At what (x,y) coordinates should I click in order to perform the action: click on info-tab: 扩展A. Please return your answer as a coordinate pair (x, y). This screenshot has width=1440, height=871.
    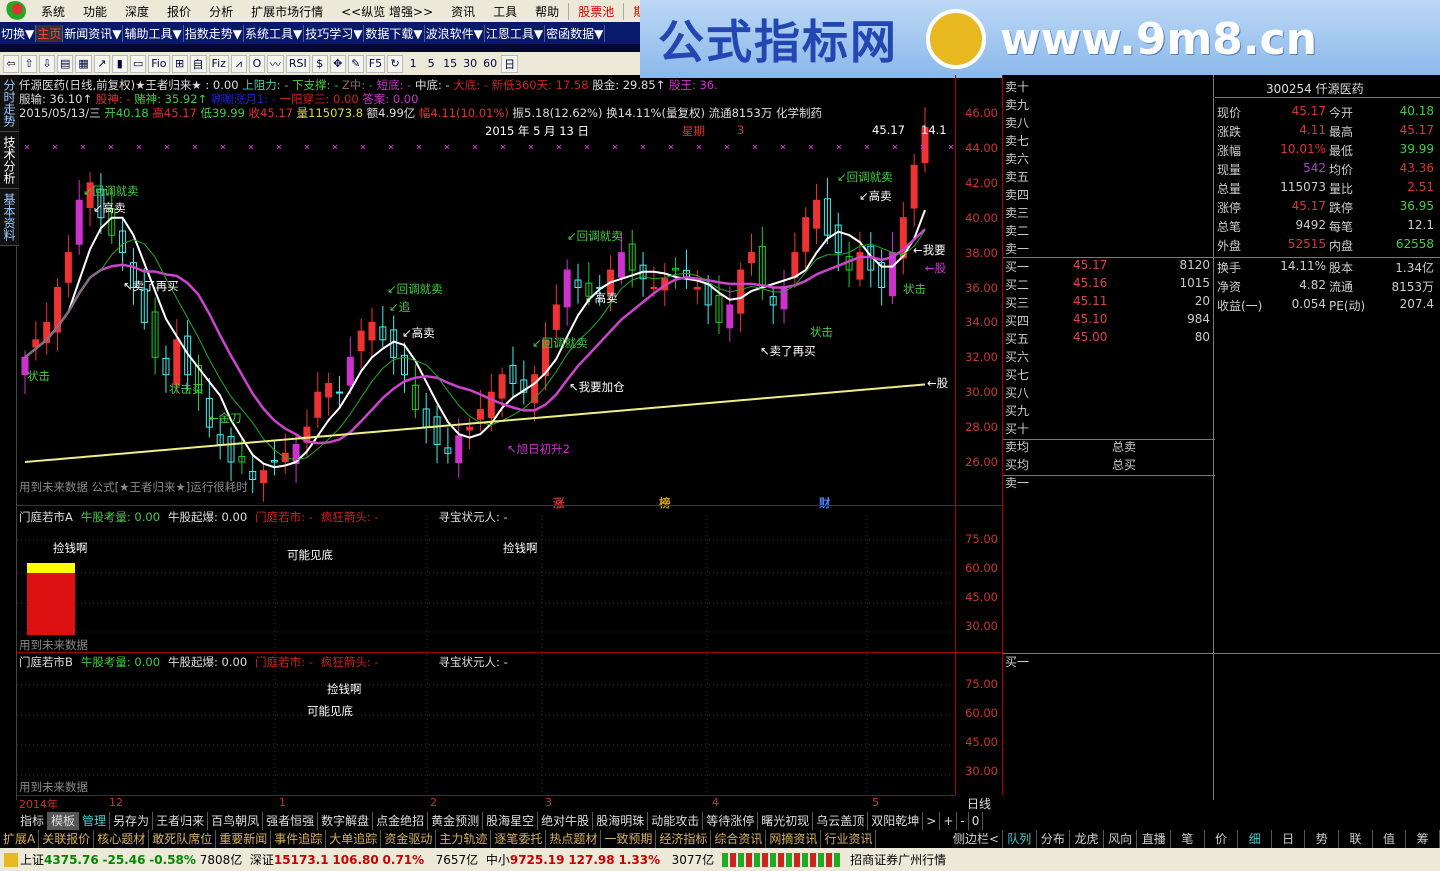
    Looking at the image, I should click on (20, 839).